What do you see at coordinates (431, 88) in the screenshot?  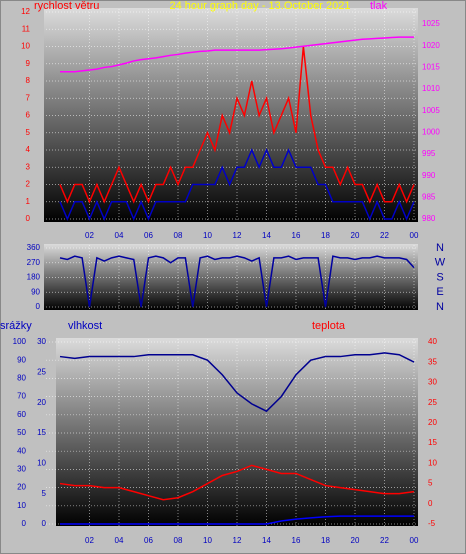 I see `y2-tick-label: 1010` at bounding box center [431, 88].